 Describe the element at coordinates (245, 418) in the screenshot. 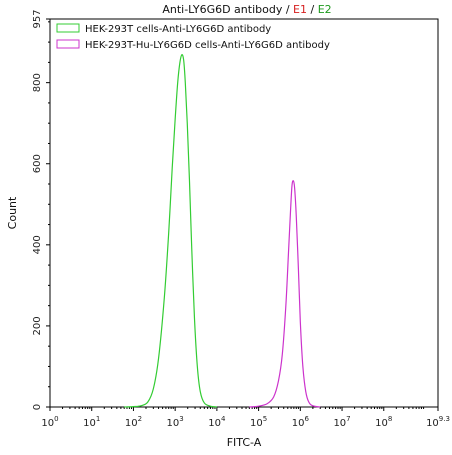

I see `x-axis-ticks: 10⁰ 10¹ 10² 10³ 10⁴ 10⁵ 10⁶ 10⁷ 10⁸ 109.3` at that location.